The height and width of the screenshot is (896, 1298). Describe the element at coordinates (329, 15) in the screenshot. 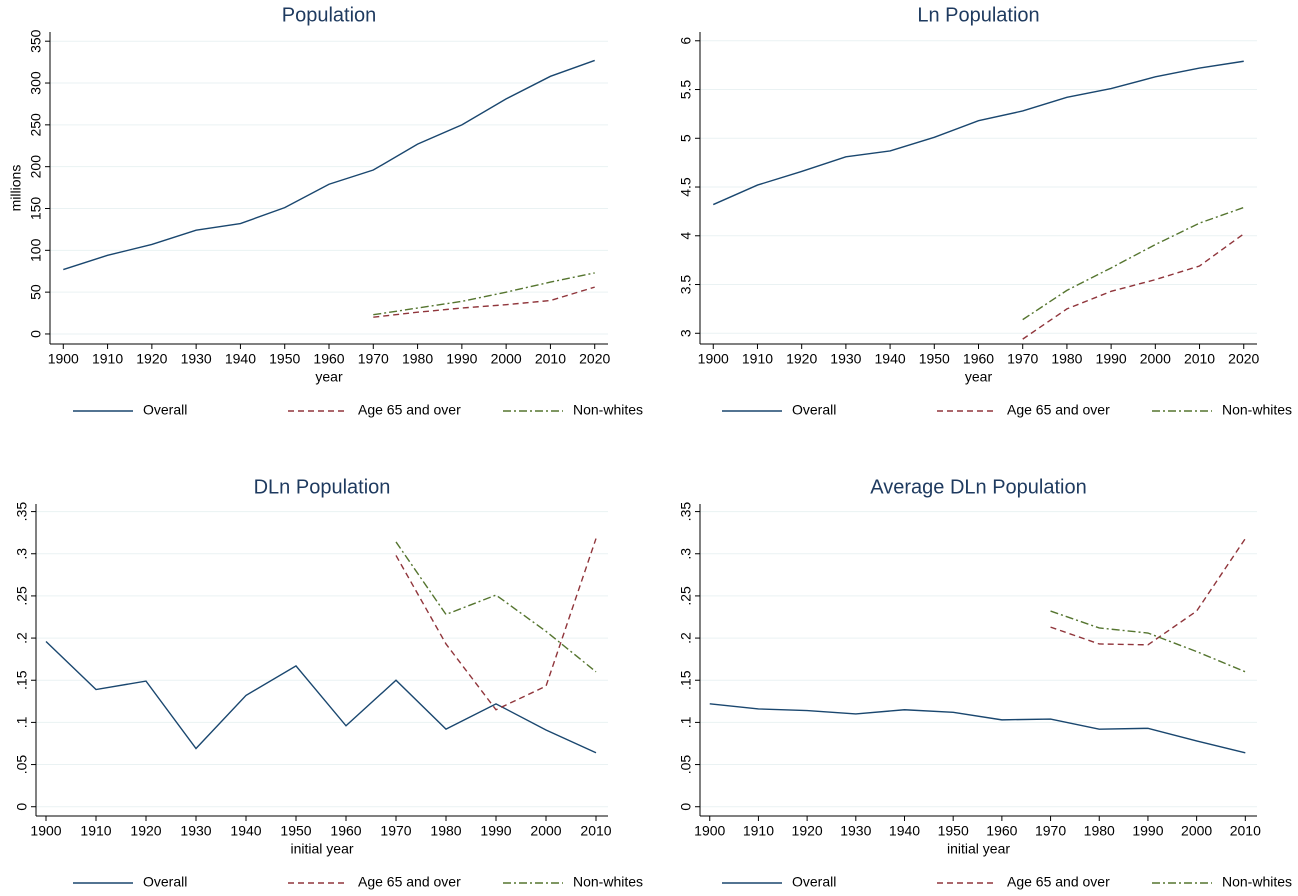

I see `chart-title: Population` at that location.